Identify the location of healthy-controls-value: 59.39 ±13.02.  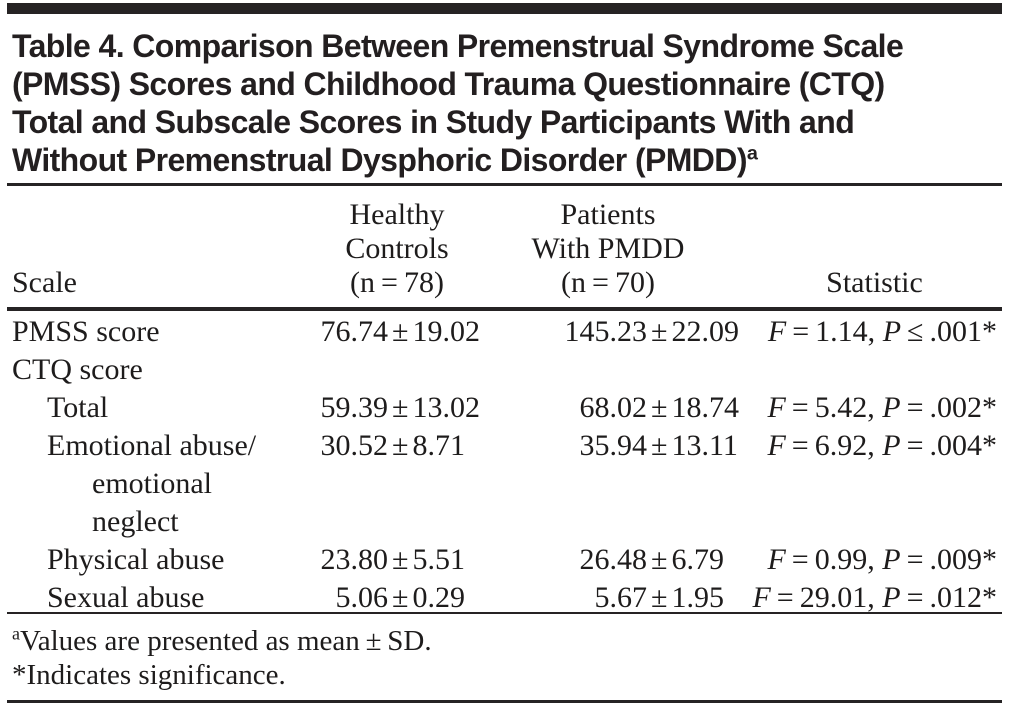
(397, 408).